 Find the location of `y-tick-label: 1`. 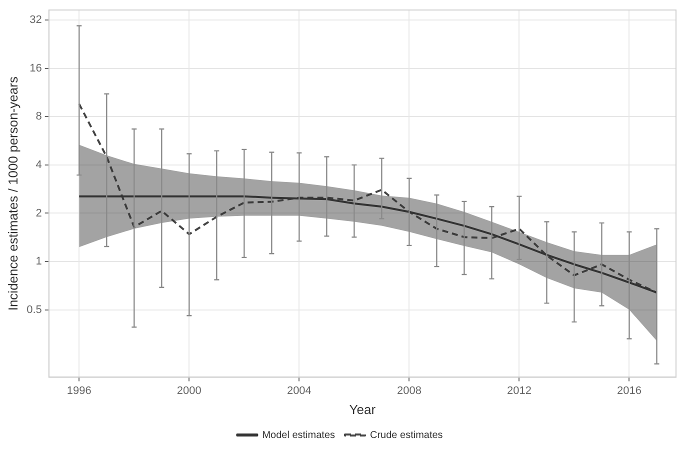

y-tick-label: 1 is located at coordinates (39, 262).